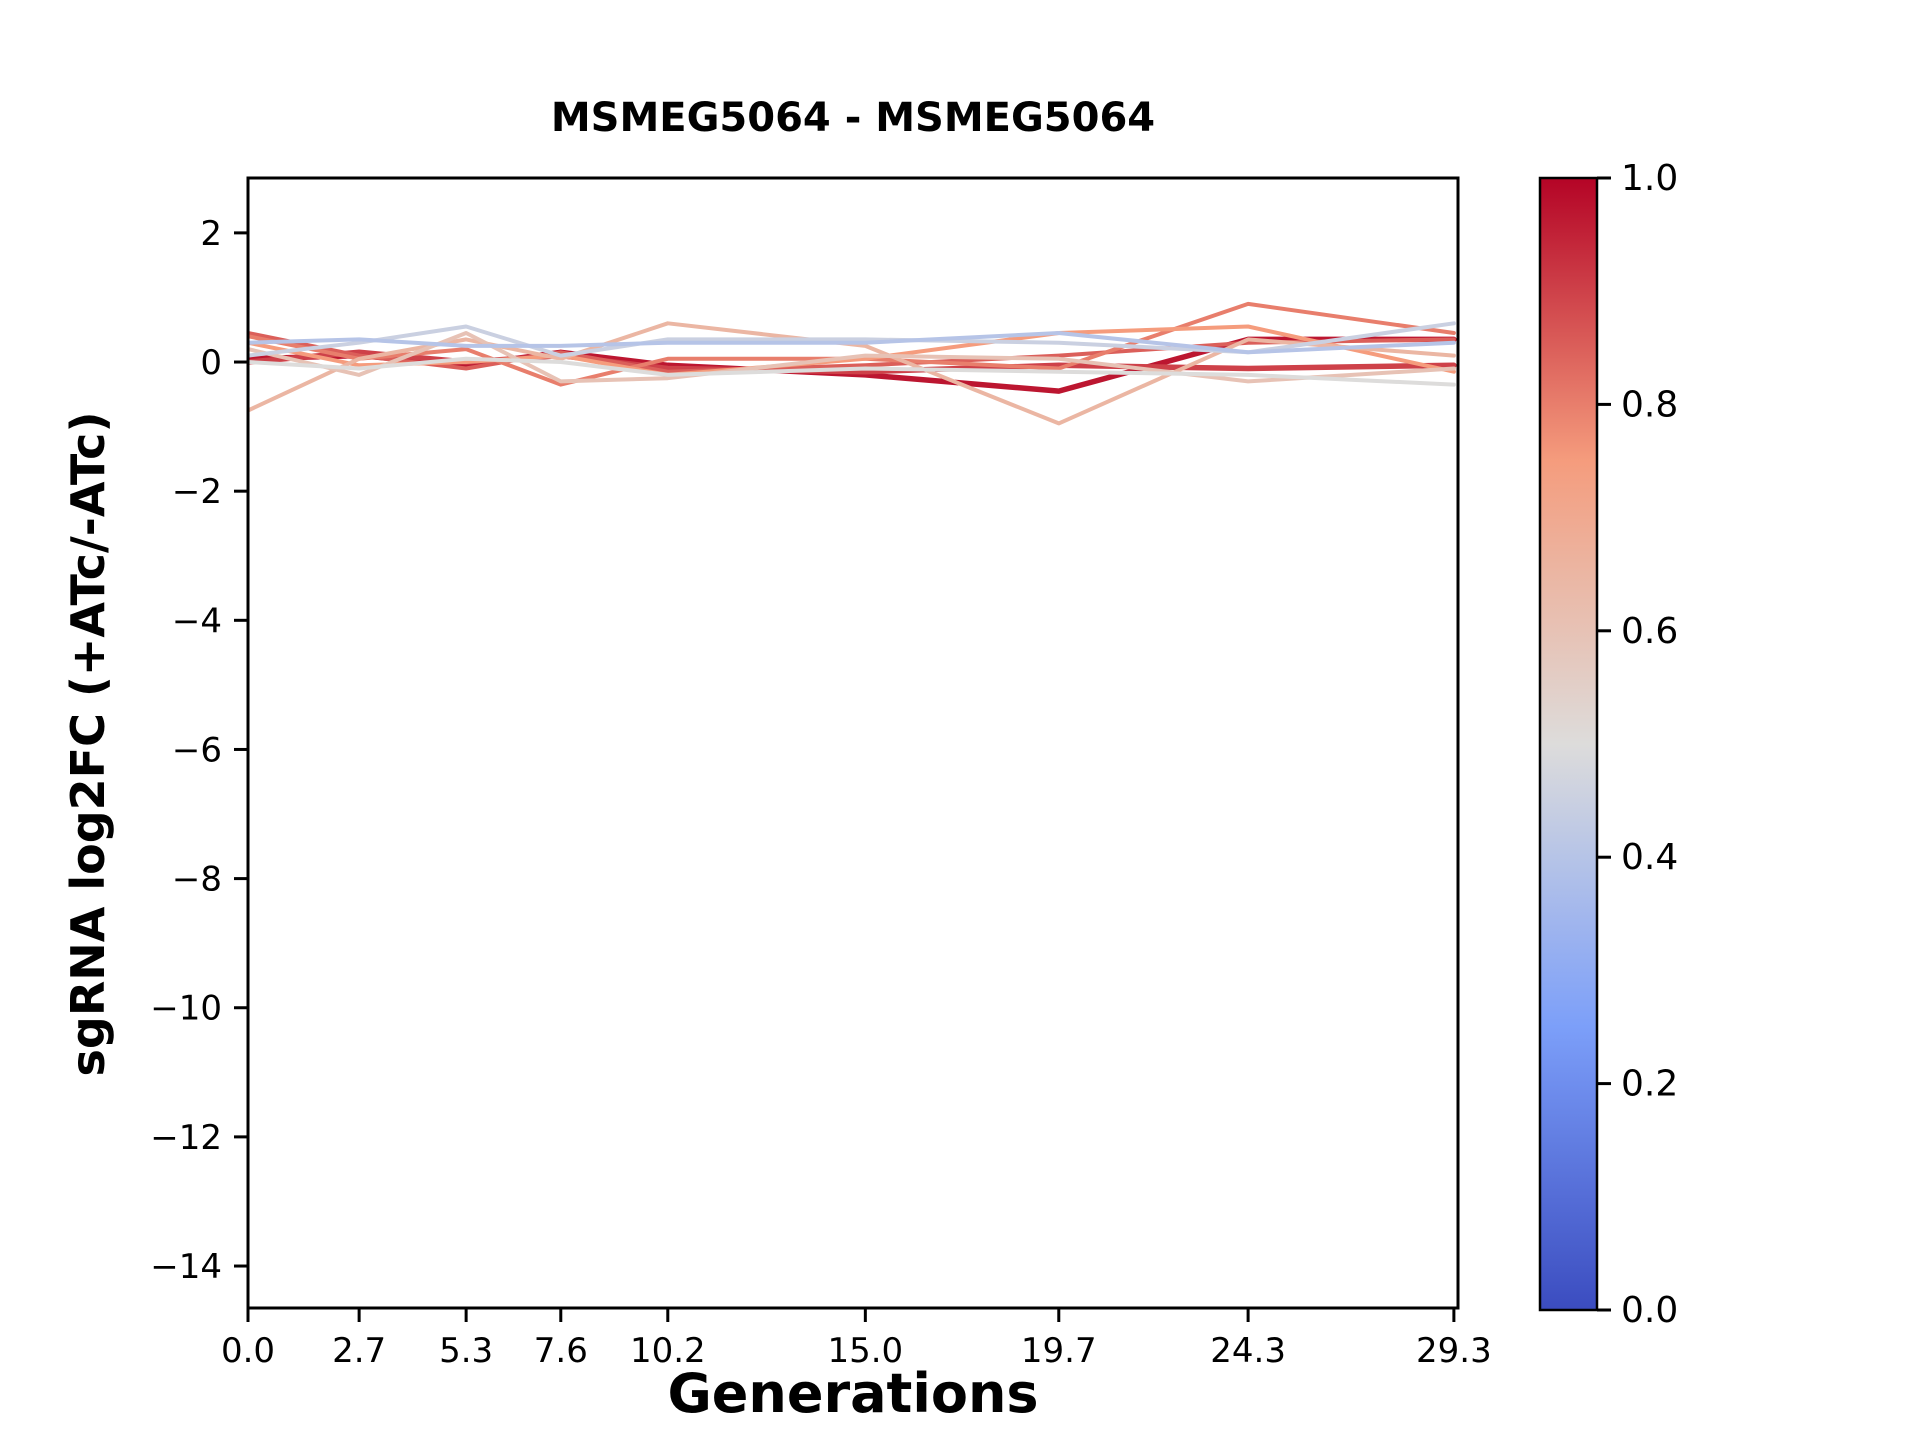 The width and height of the screenshot is (1920, 1440). What do you see at coordinates (211, 363) in the screenshot?
I see `y-tick-label: 0` at bounding box center [211, 363].